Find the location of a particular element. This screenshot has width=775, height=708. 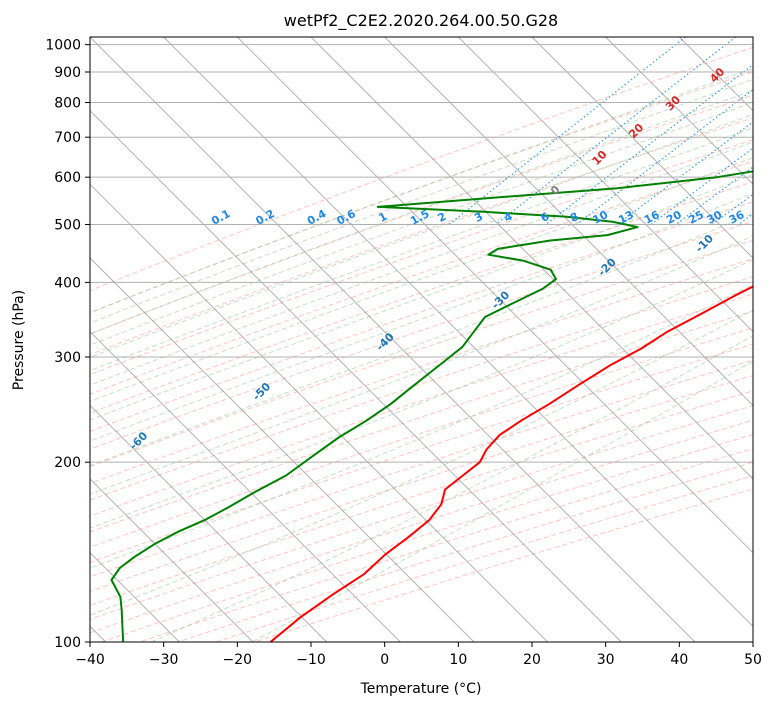

isotherm-label: -20 is located at coordinates (607, 266).